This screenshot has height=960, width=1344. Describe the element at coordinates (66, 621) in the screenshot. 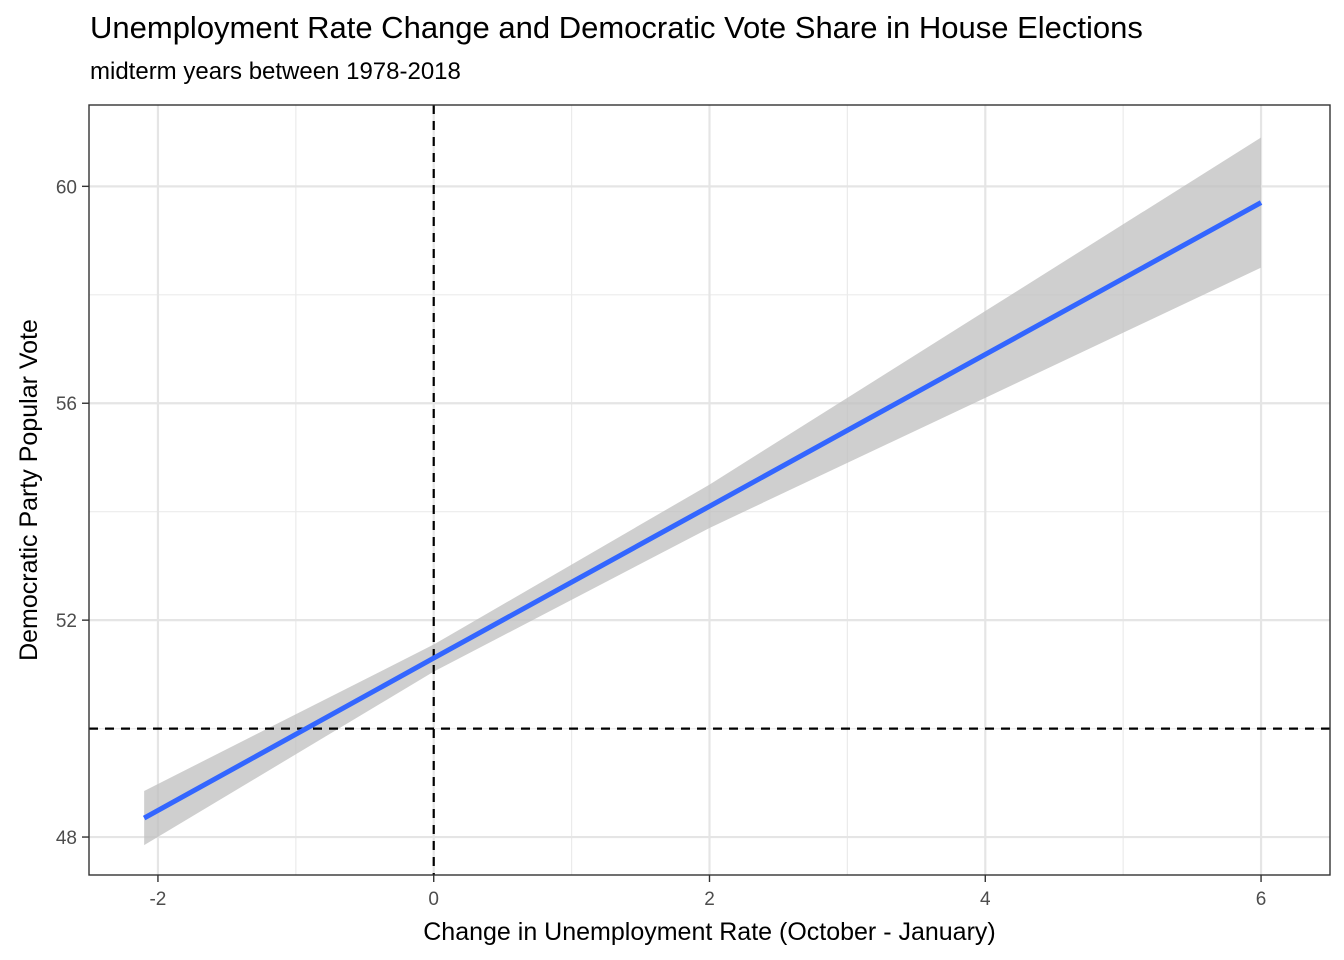

I see `y-tick-label: 52` at that location.